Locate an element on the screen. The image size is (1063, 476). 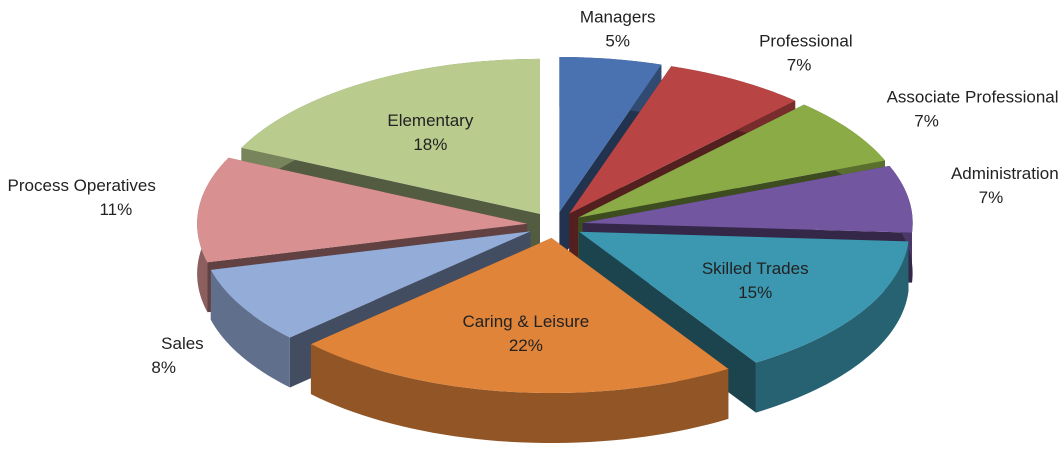
slice-label: Associate Professional is located at coordinates (973, 97).